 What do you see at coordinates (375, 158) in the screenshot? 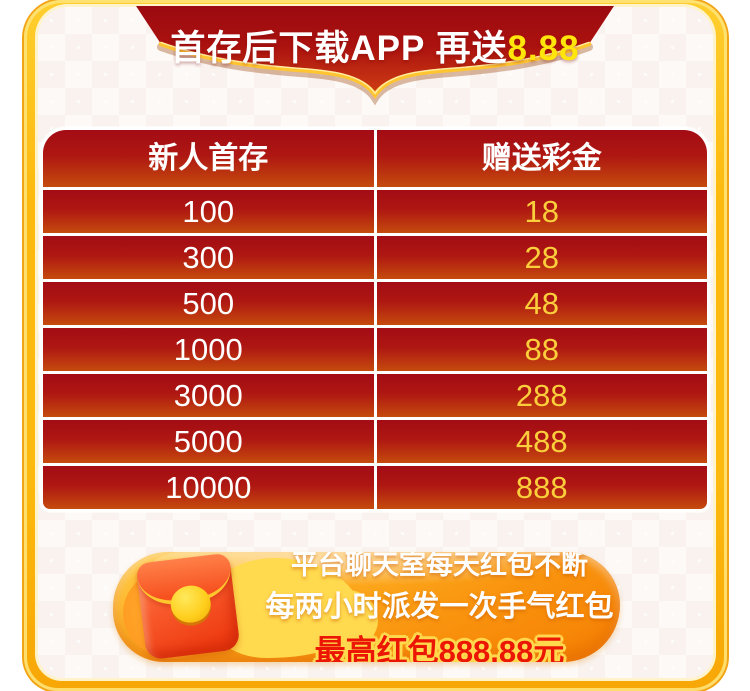
I see `table-header-row: 新人首存 赠送彩金` at bounding box center [375, 158].